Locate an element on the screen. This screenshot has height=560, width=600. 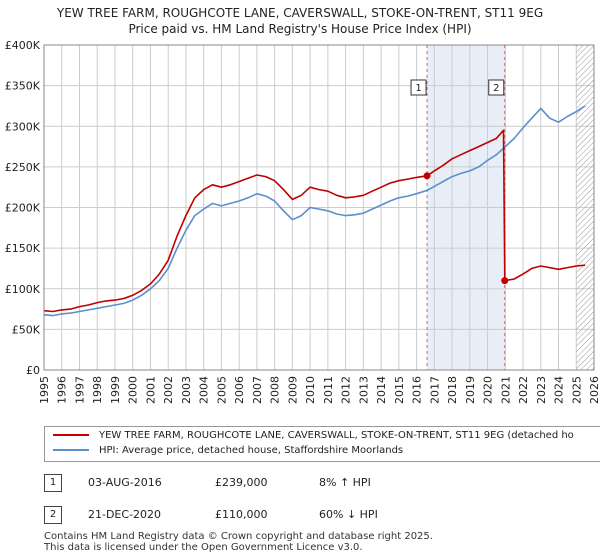
x-tick-label: 2003 is located at coordinates (186, 390).